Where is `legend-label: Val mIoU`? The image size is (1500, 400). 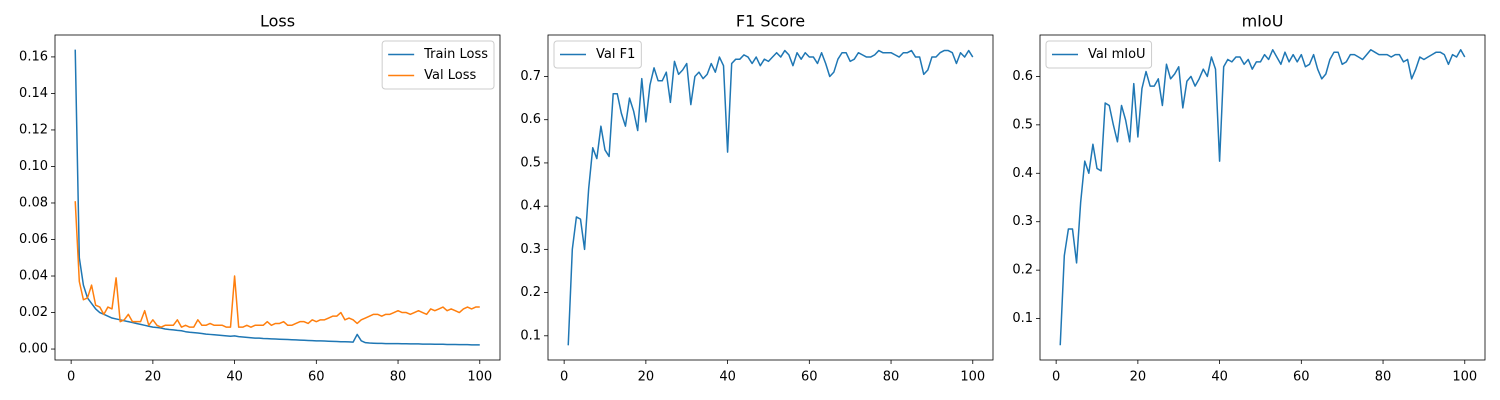
legend-label: Val mIoU is located at coordinates (1117, 54).